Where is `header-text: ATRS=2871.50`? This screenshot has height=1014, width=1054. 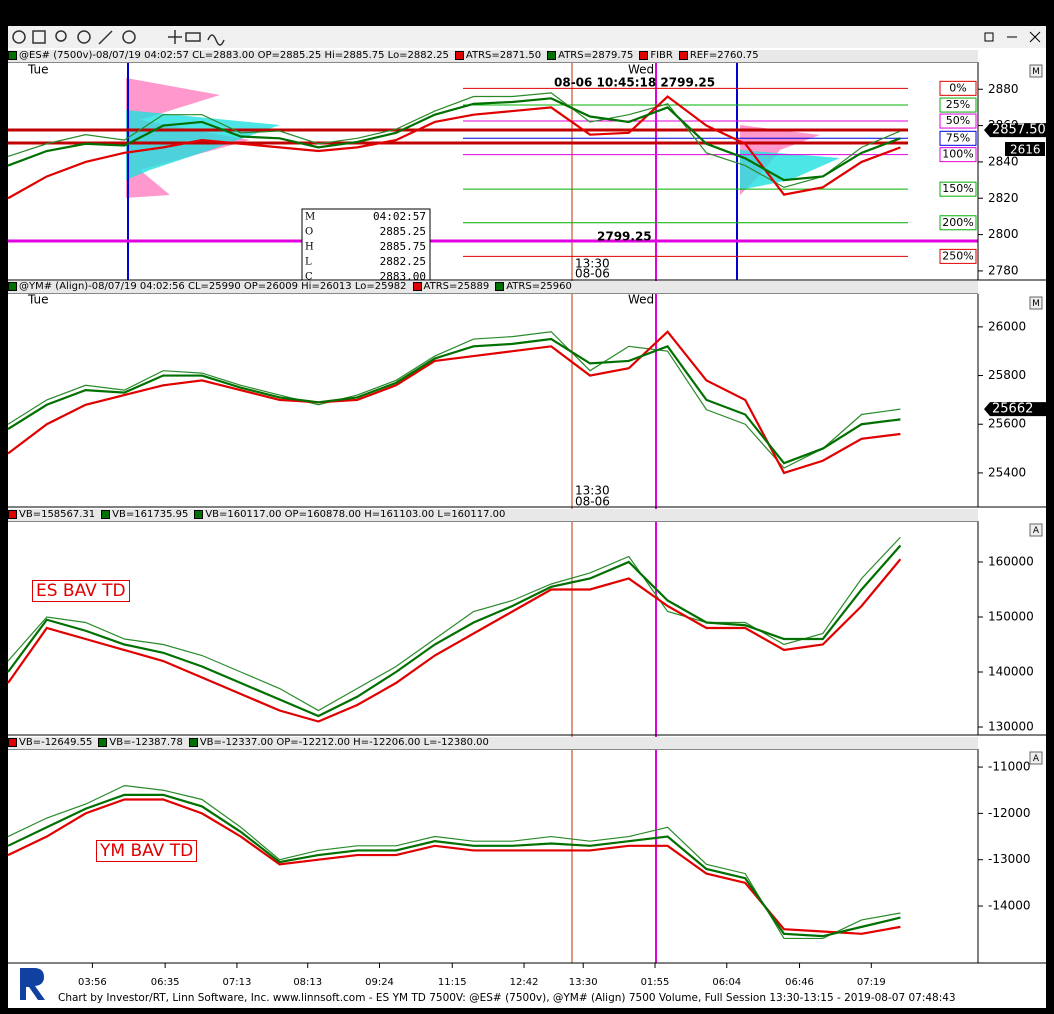 header-text: ATRS=2871.50 is located at coordinates (503, 55).